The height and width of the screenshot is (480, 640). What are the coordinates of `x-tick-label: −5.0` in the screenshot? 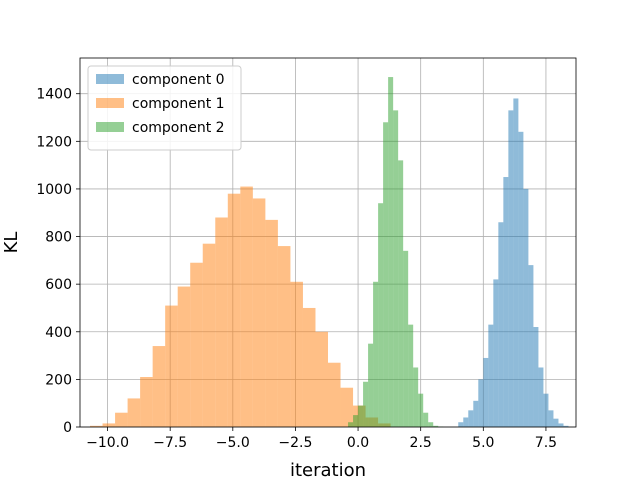 It's located at (233, 443).